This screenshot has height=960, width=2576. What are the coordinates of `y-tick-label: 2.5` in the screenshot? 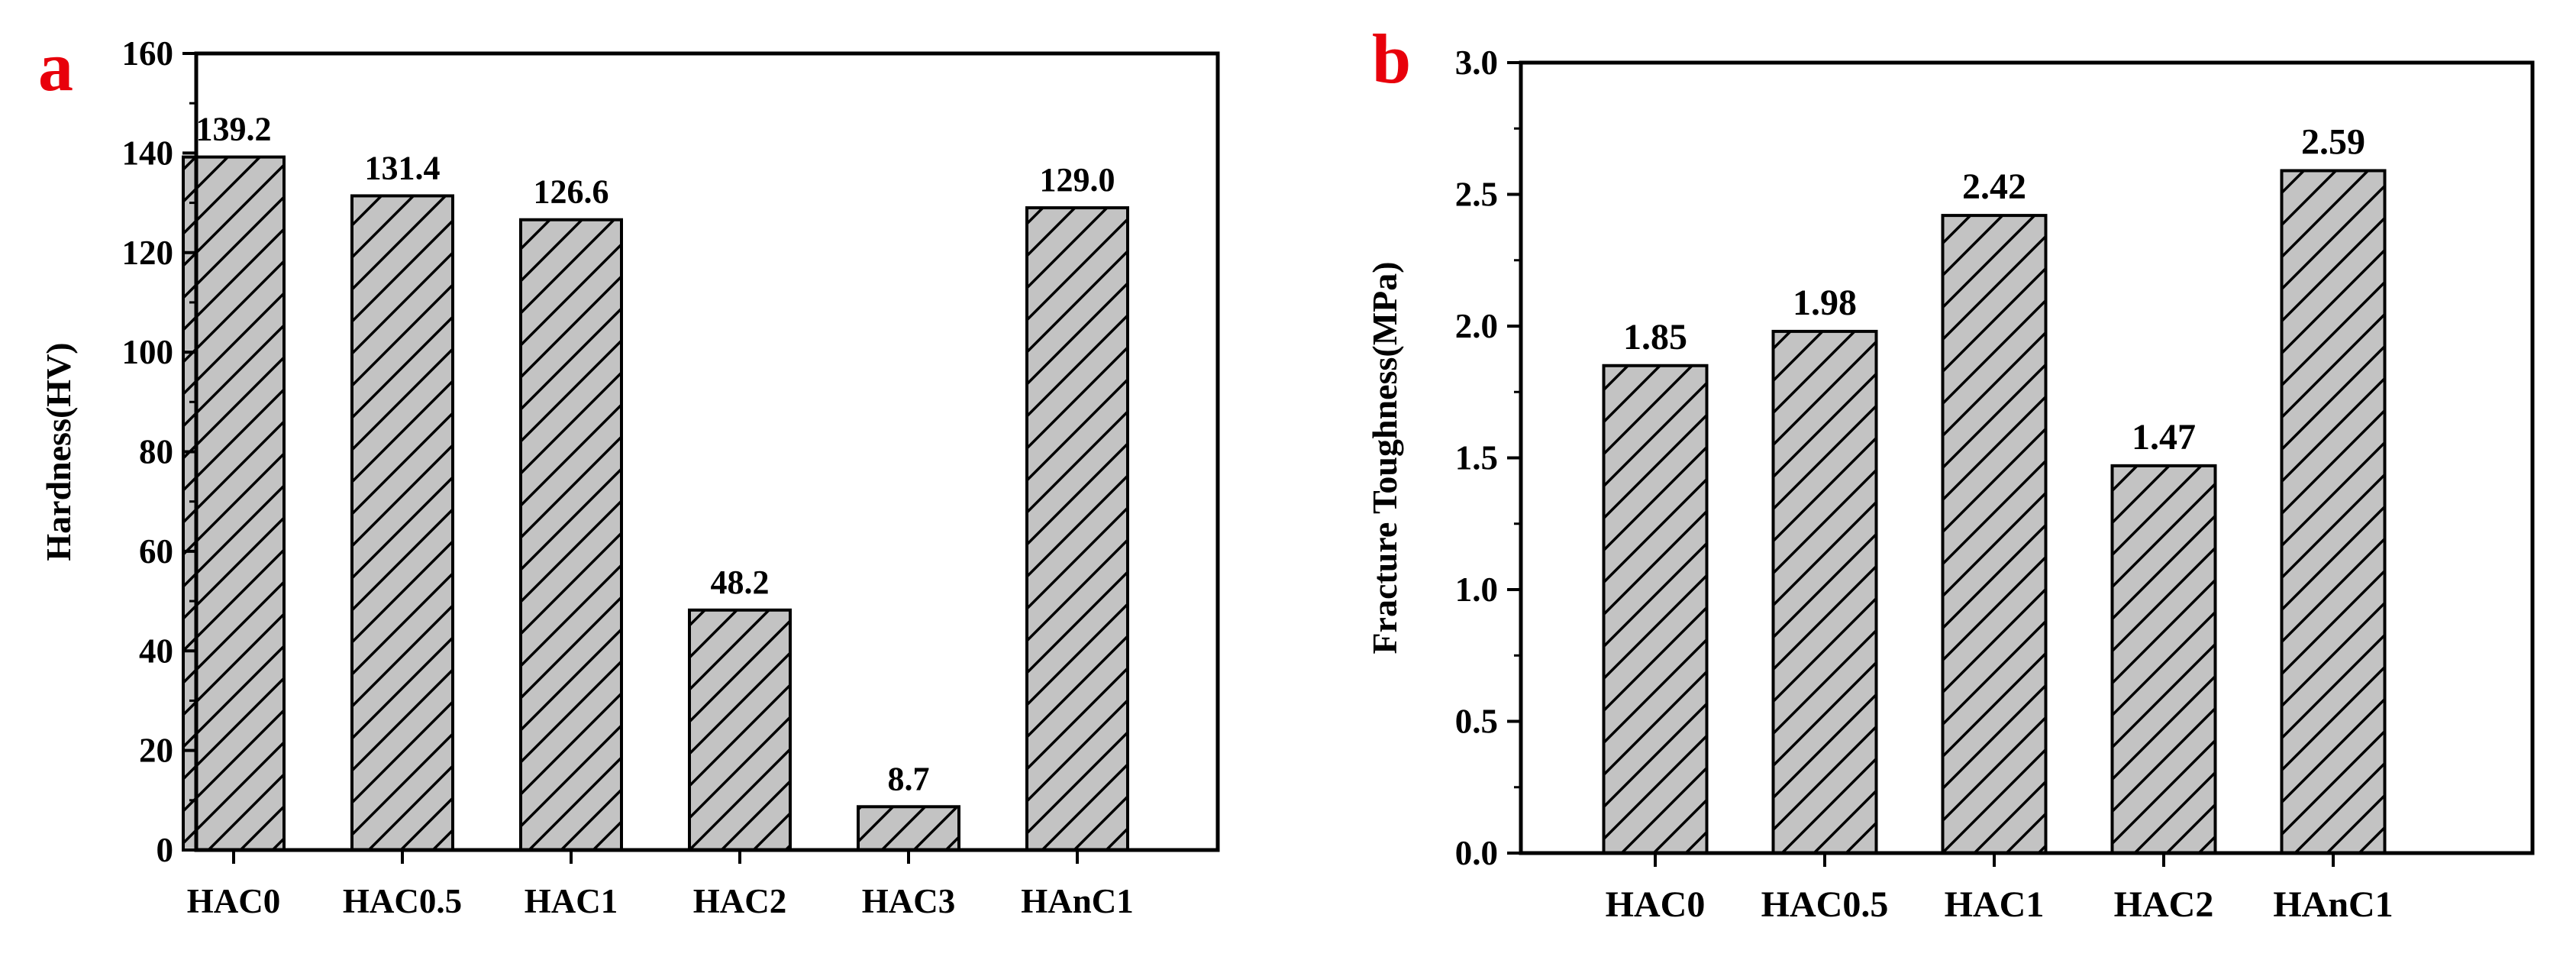 It's located at (1476, 195).